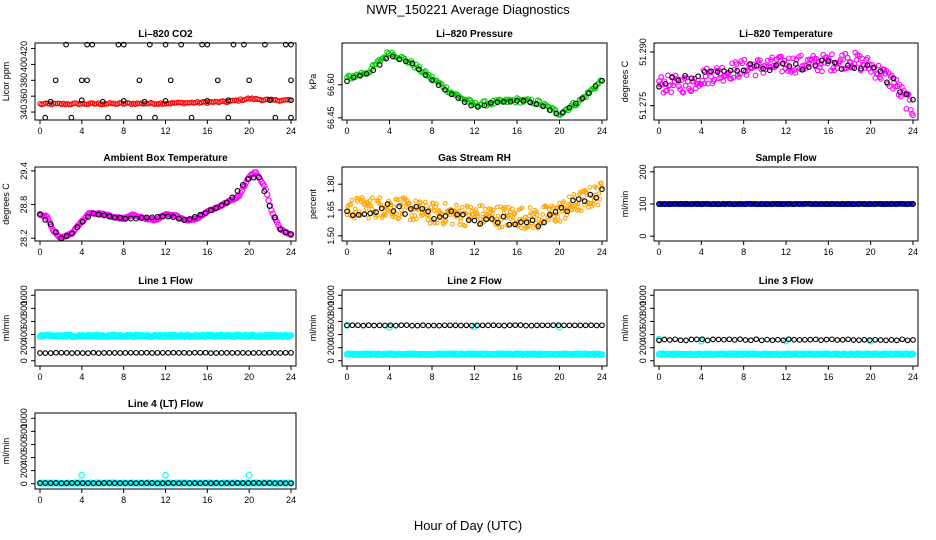 The image size is (936, 540). I want to click on x-tick-label: 12, so click(165, 377).